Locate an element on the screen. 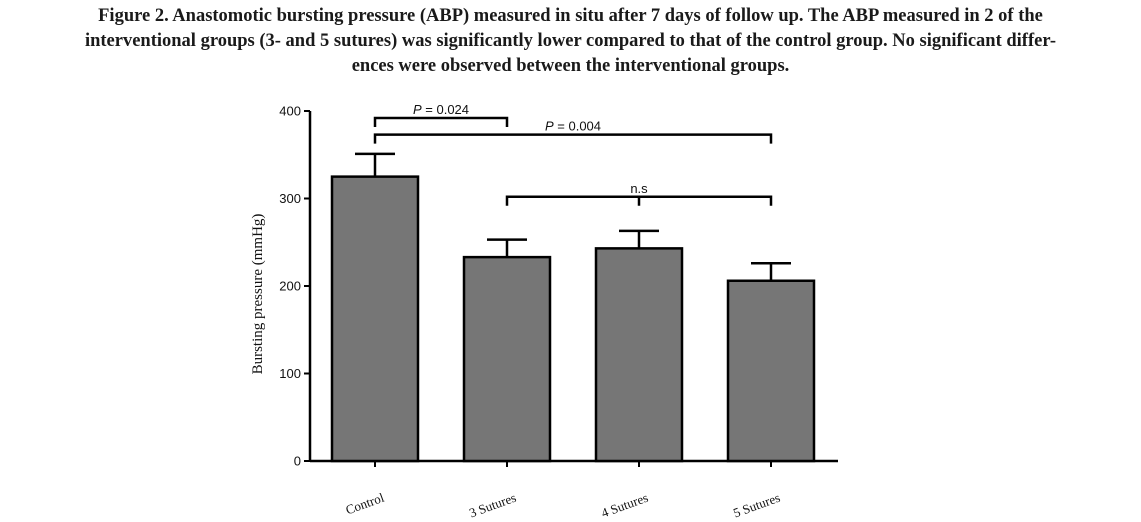 Image resolution: width=1141 pixels, height=522 pixels. y-tick-label-300: 300 is located at coordinates (290, 198).